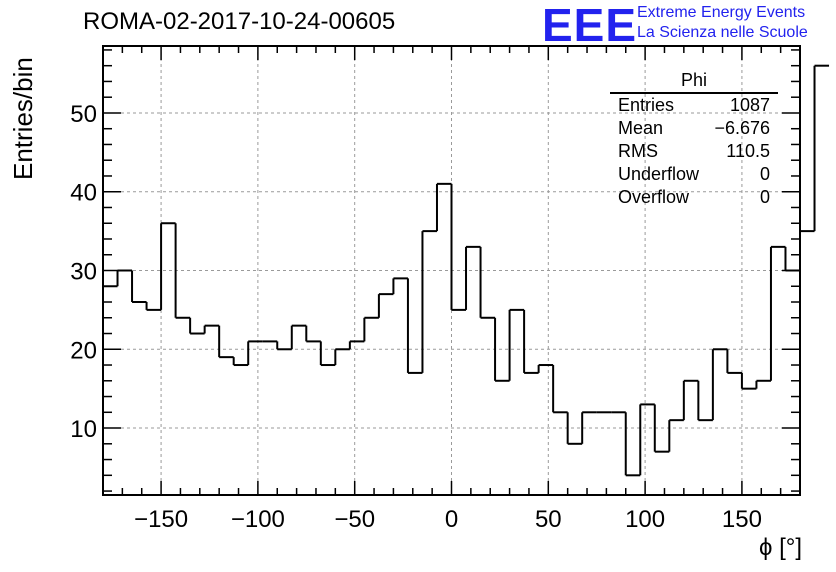  What do you see at coordinates (83, 350) in the screenshot?
I see `y-tick-label: 20` at bounding box center [83, 350].